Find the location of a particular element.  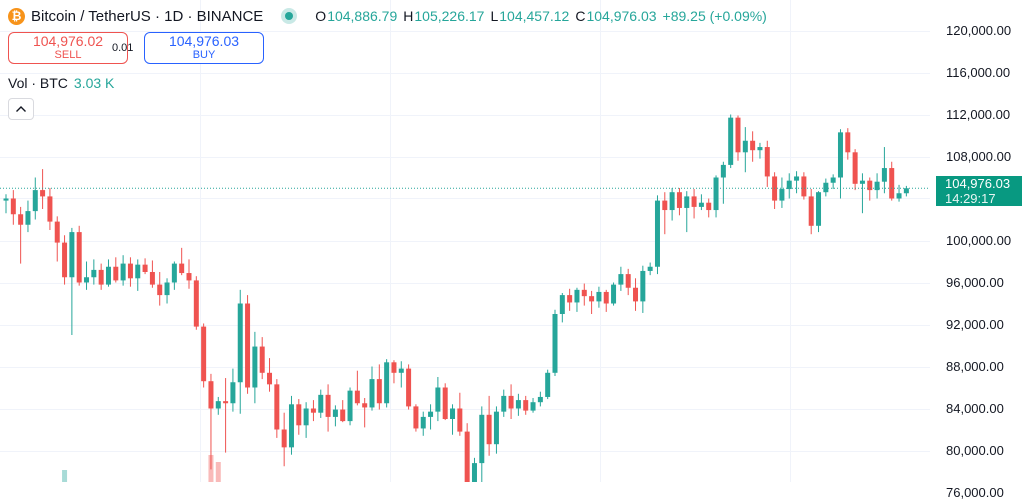

volume-bar is located at coordinates (65, 476).